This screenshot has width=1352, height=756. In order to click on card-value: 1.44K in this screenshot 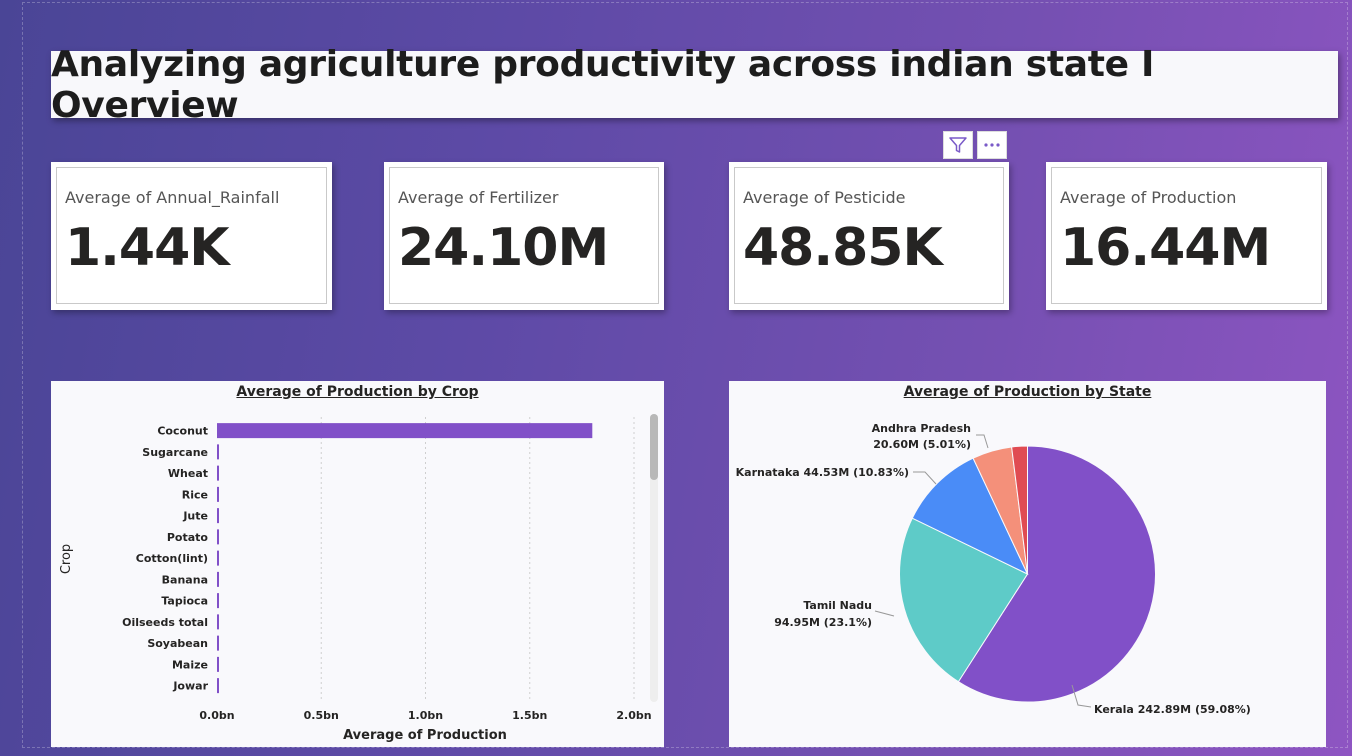, I will do `click(147, 248)`.